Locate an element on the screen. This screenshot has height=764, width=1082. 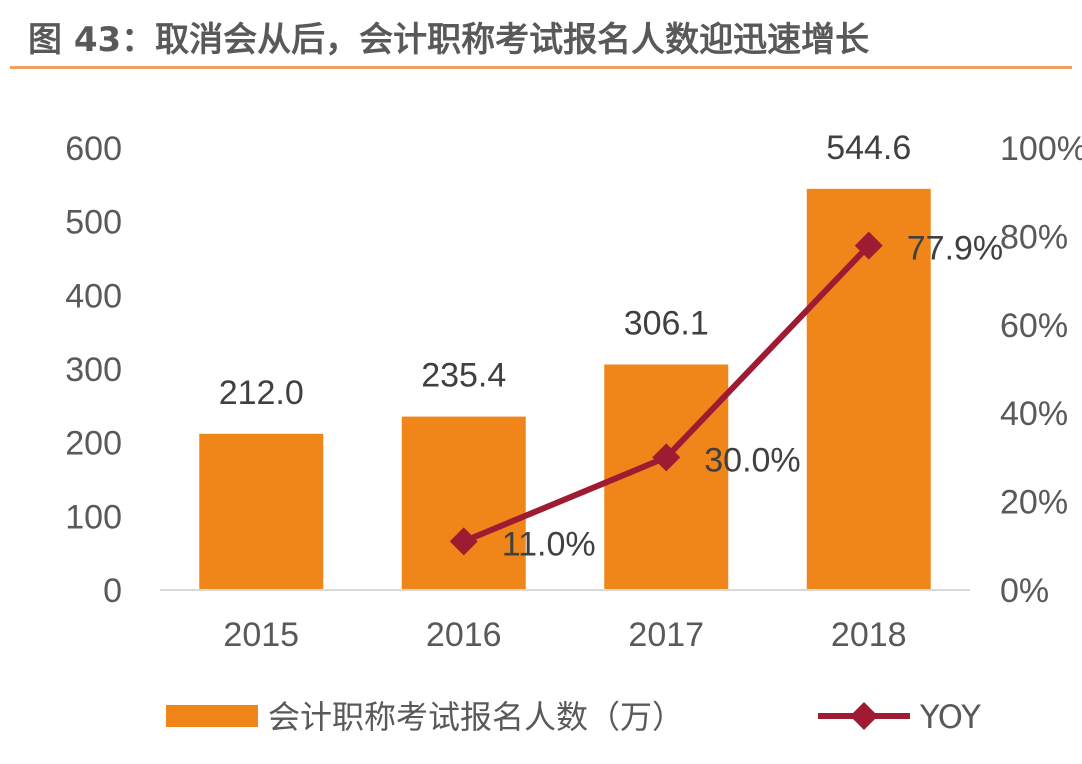
yoy-data-label: 11.0% is located at coordinates (549, 544).